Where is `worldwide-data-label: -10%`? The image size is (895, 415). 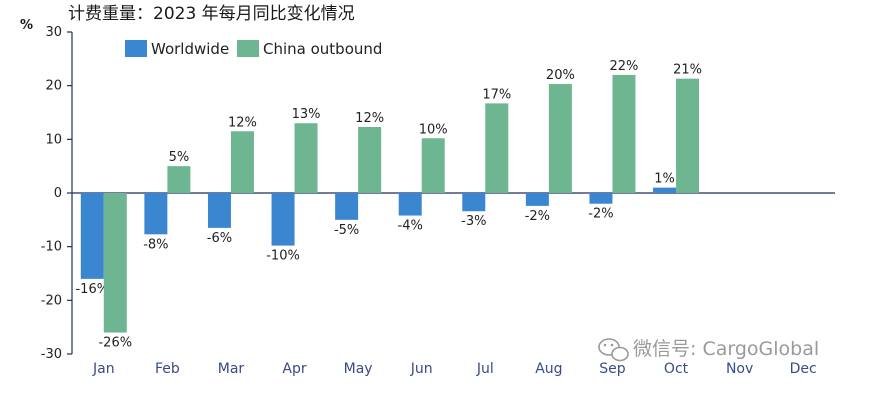 worldwide-data-label: -10% is located at coordinates (283, 256).